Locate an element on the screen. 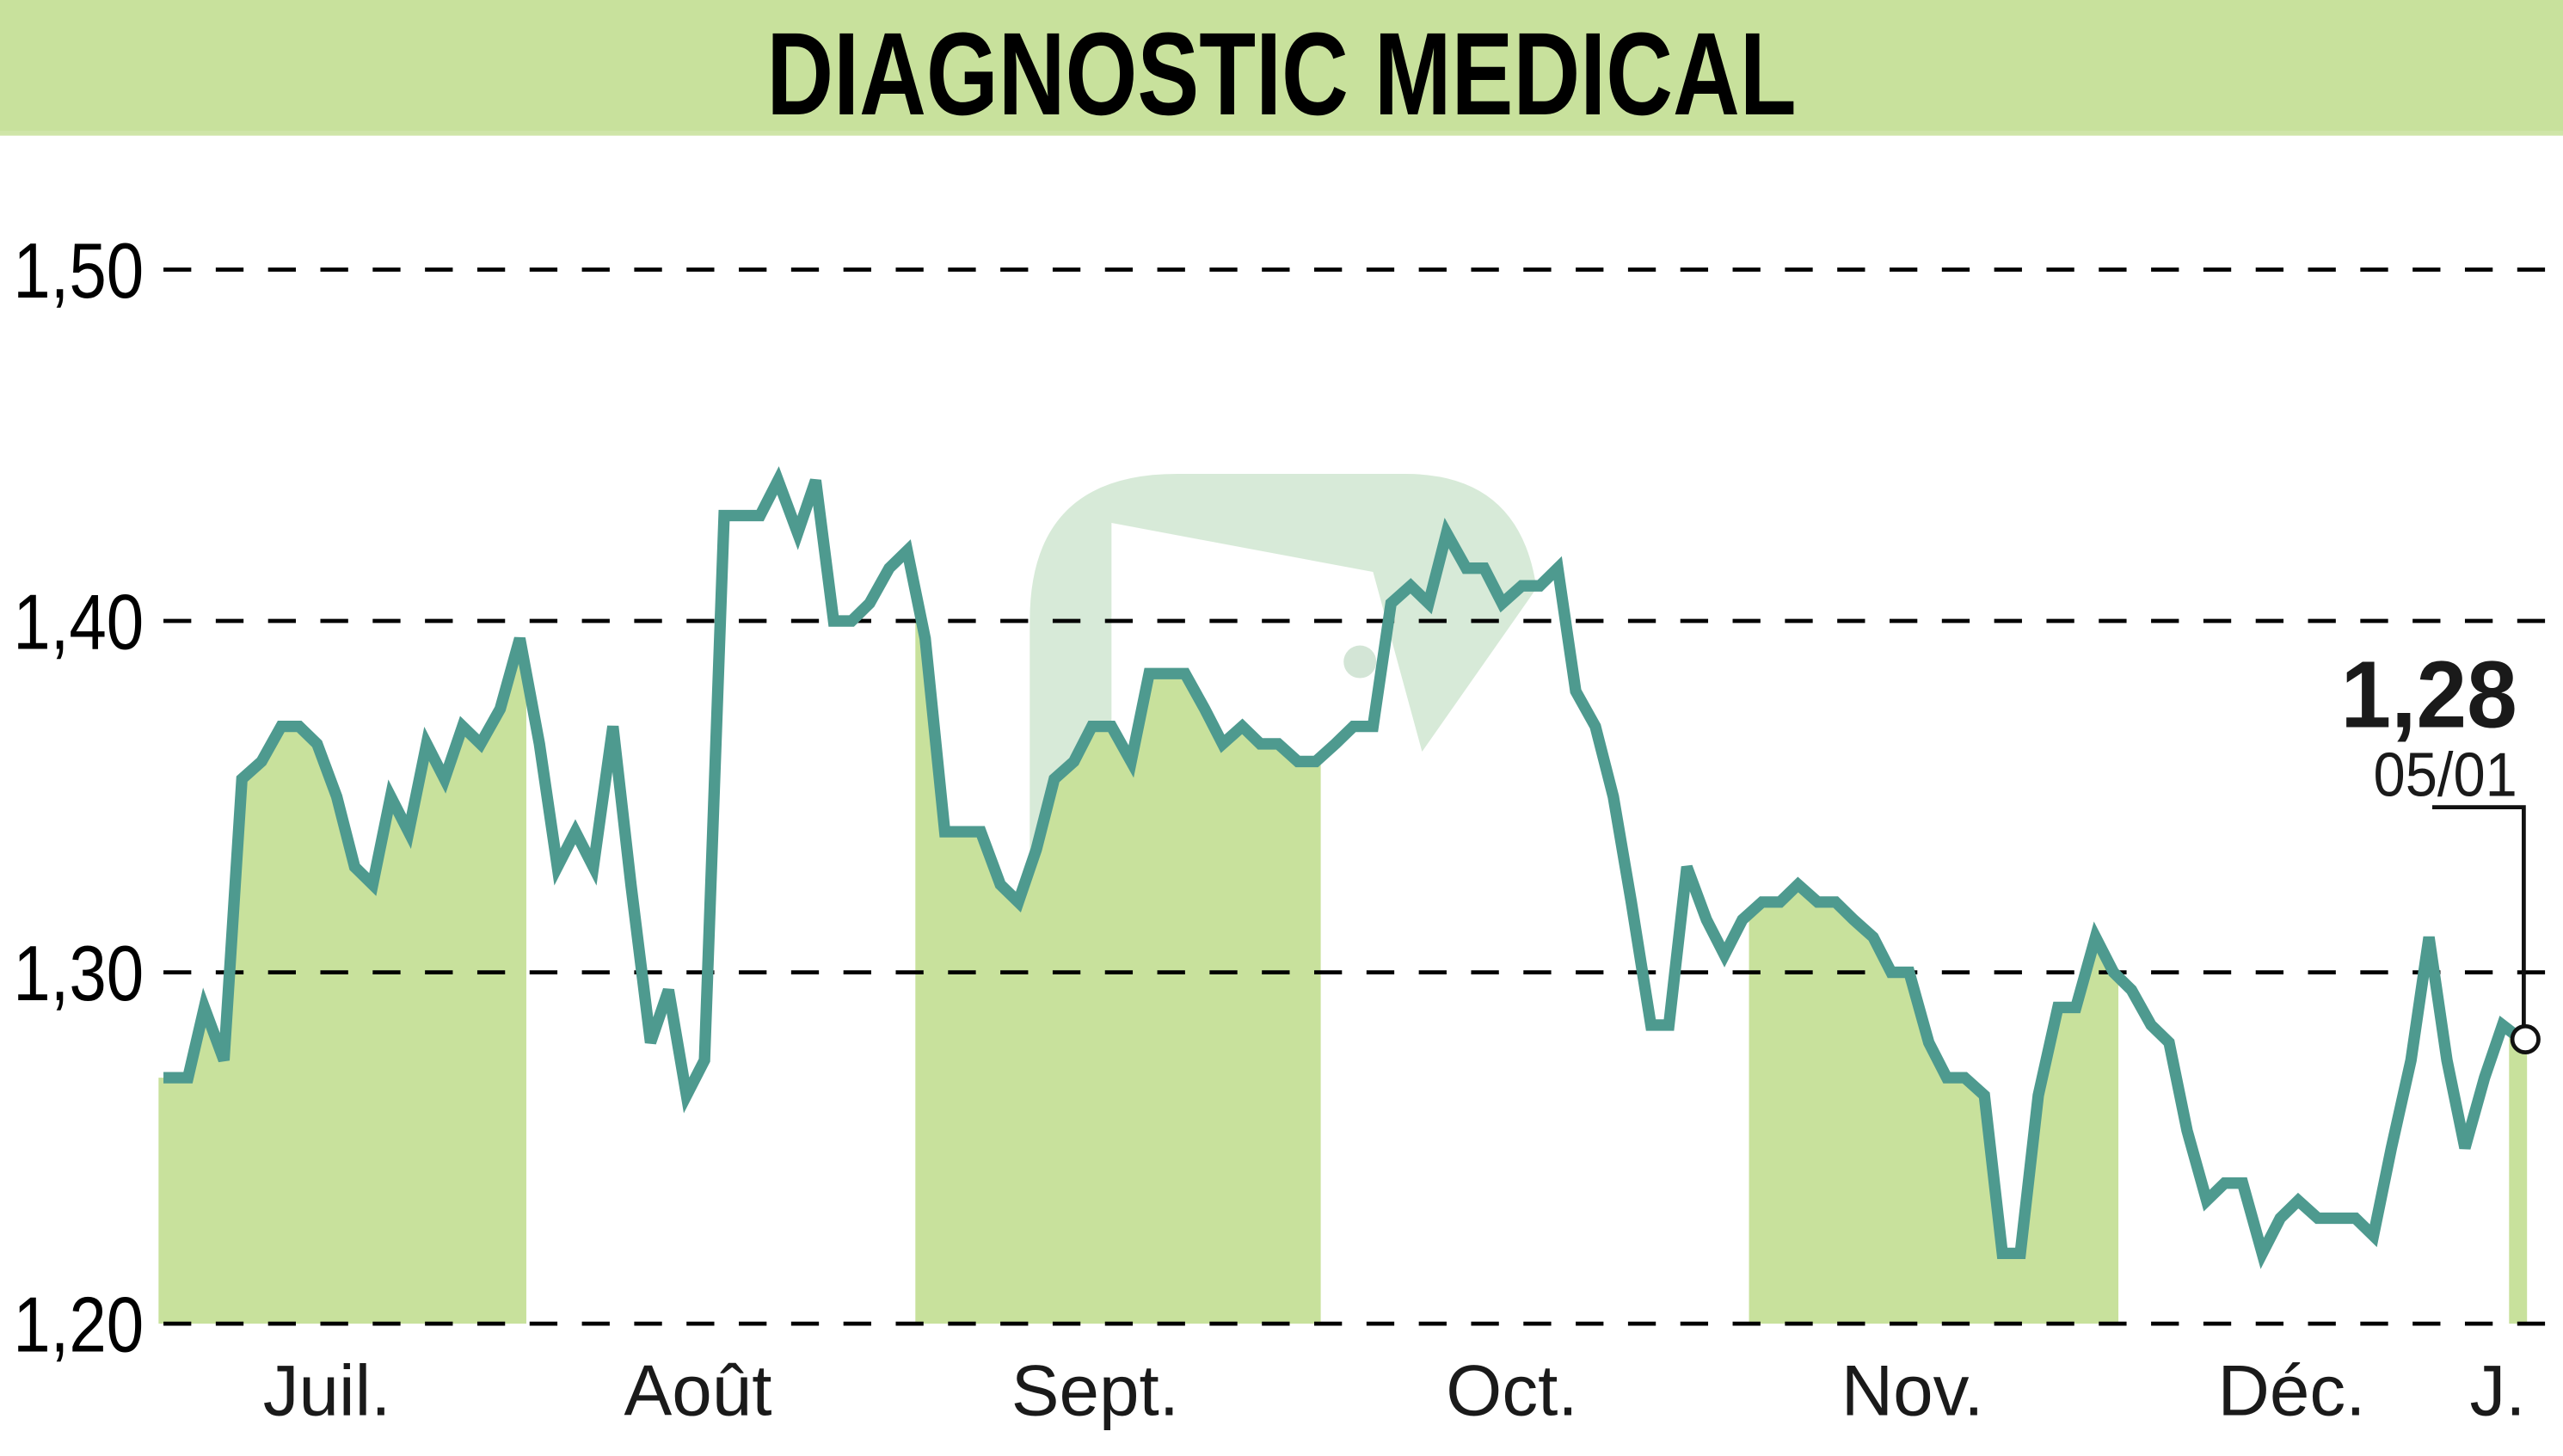 The width and height of the screenshot is (2563, 1456). leader-line is located at coordinates (2478, 916).